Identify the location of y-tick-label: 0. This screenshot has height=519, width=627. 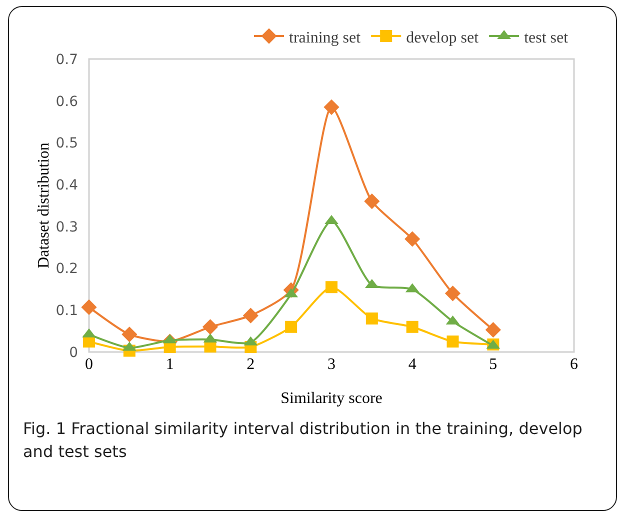
(73, 352).